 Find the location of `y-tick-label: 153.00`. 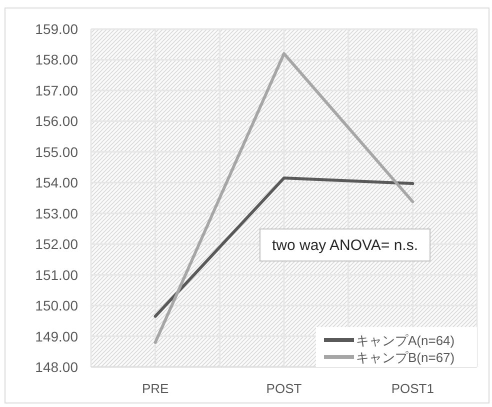

y-tick-label: 153.00 is located at coordinates (56, 213).